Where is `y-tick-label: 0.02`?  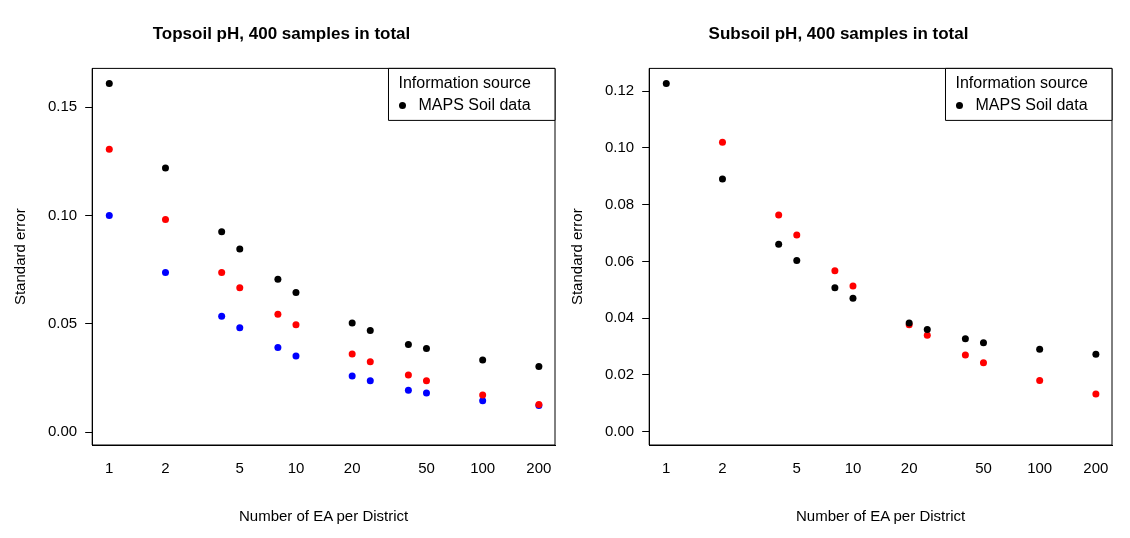 y-tick-label: 0.02 is located at coordinates (619, 374).